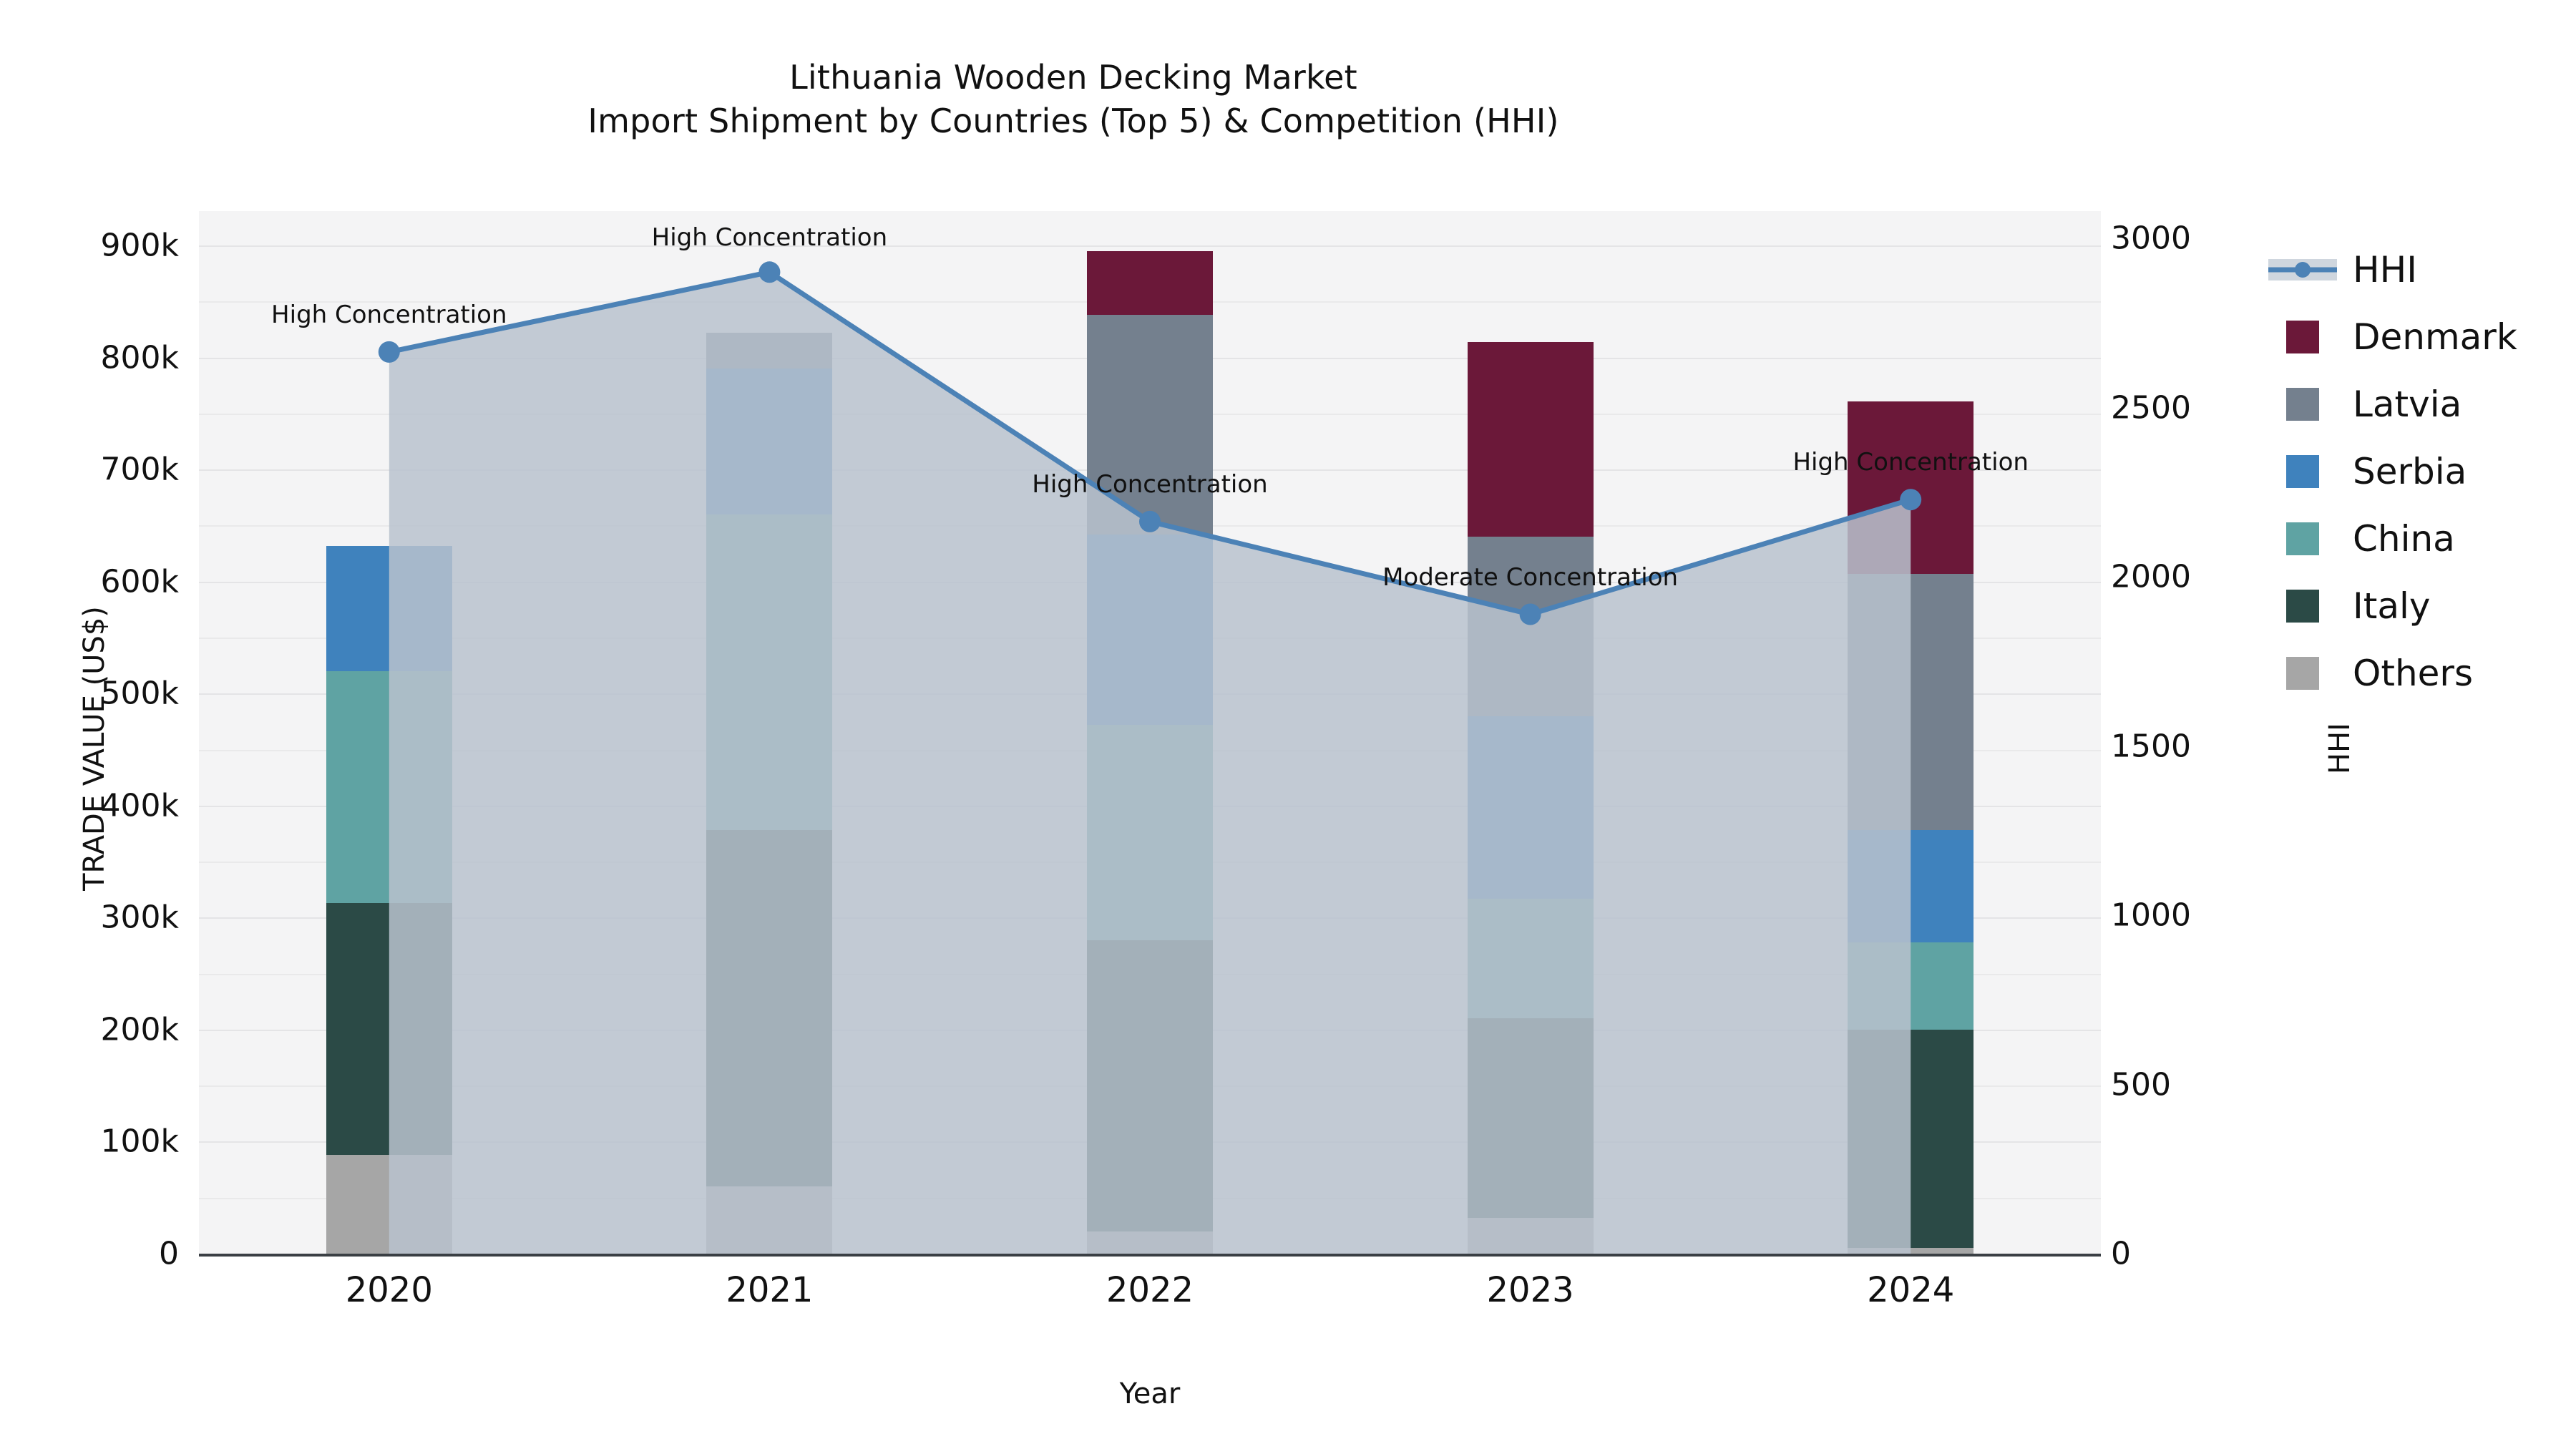 The image size is (2576, 1449). Describe the element at coordinates (1910, 462) in the screenshot. I see `annotation-2024: High Concentration` at that location.